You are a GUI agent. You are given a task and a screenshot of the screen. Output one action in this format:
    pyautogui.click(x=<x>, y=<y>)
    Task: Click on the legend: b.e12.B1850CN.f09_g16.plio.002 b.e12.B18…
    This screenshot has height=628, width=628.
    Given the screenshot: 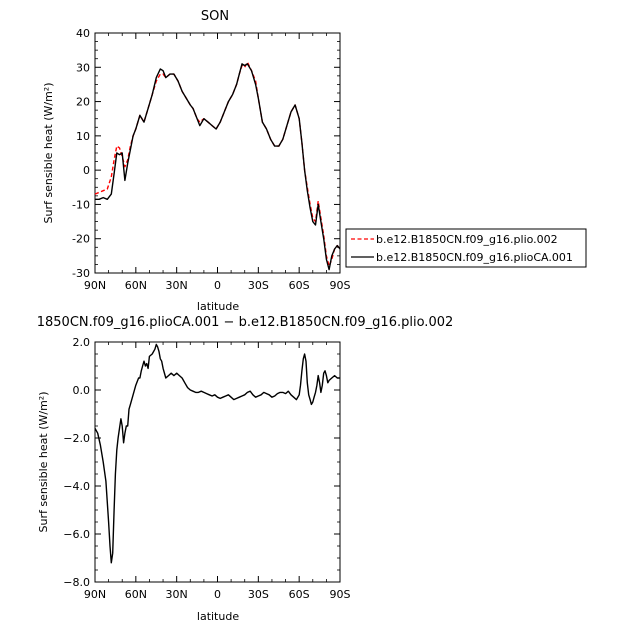 What is the action you would take?
    pyautogui.click(x=466, y=248)
    